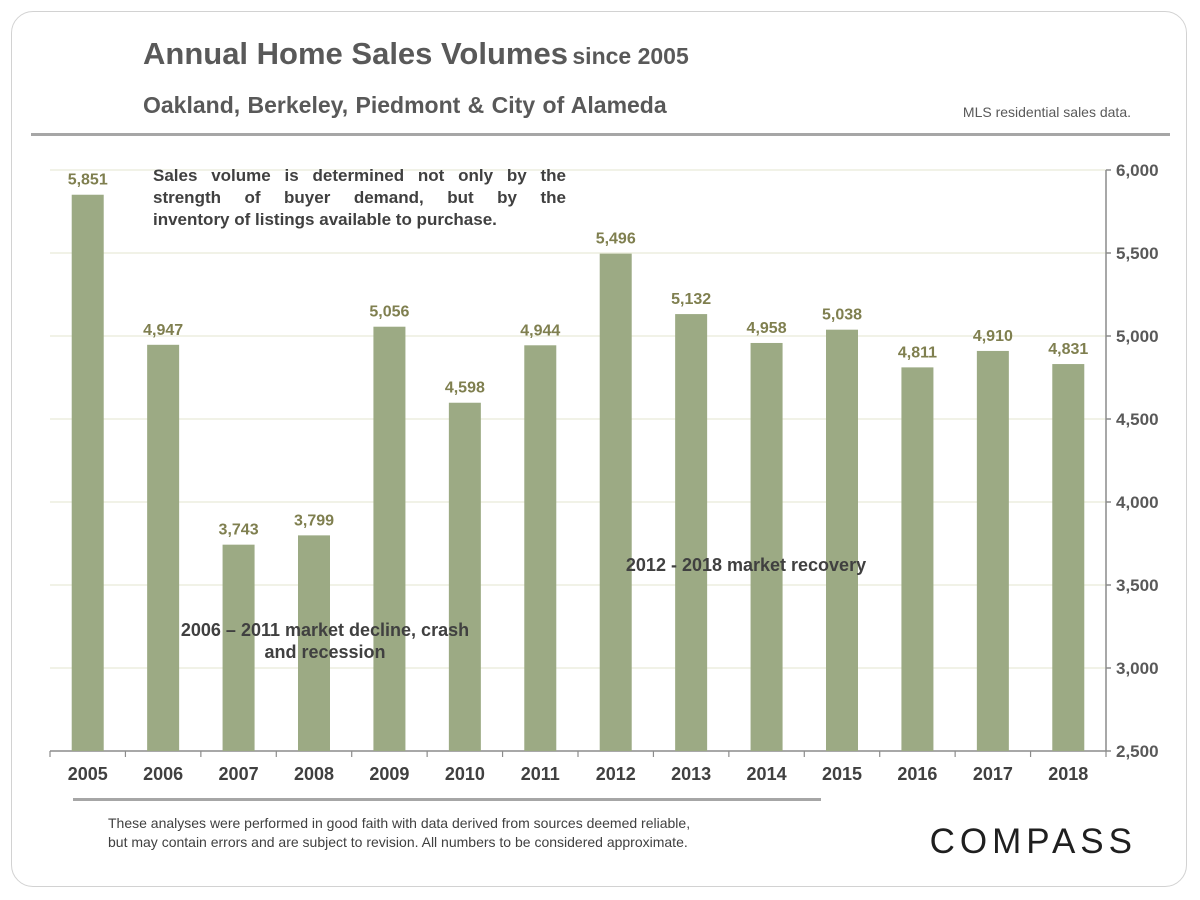  Describe the element at coordinates (314, 774) in the screenshot. I see `x-tick-label: 2008` at that location.